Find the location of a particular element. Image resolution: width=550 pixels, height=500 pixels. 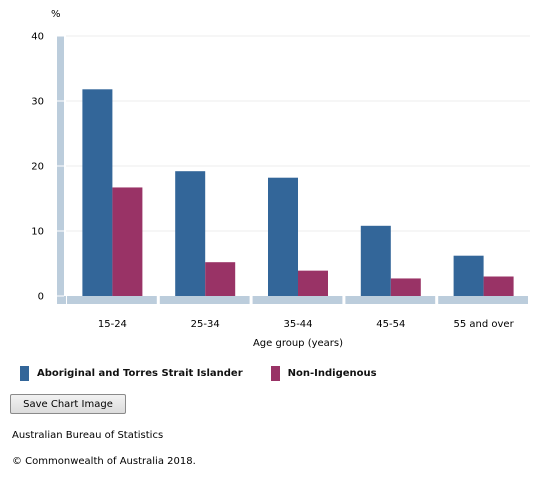

save-chart-image-button: Save Chart Image is located at coordinates (68, 404).